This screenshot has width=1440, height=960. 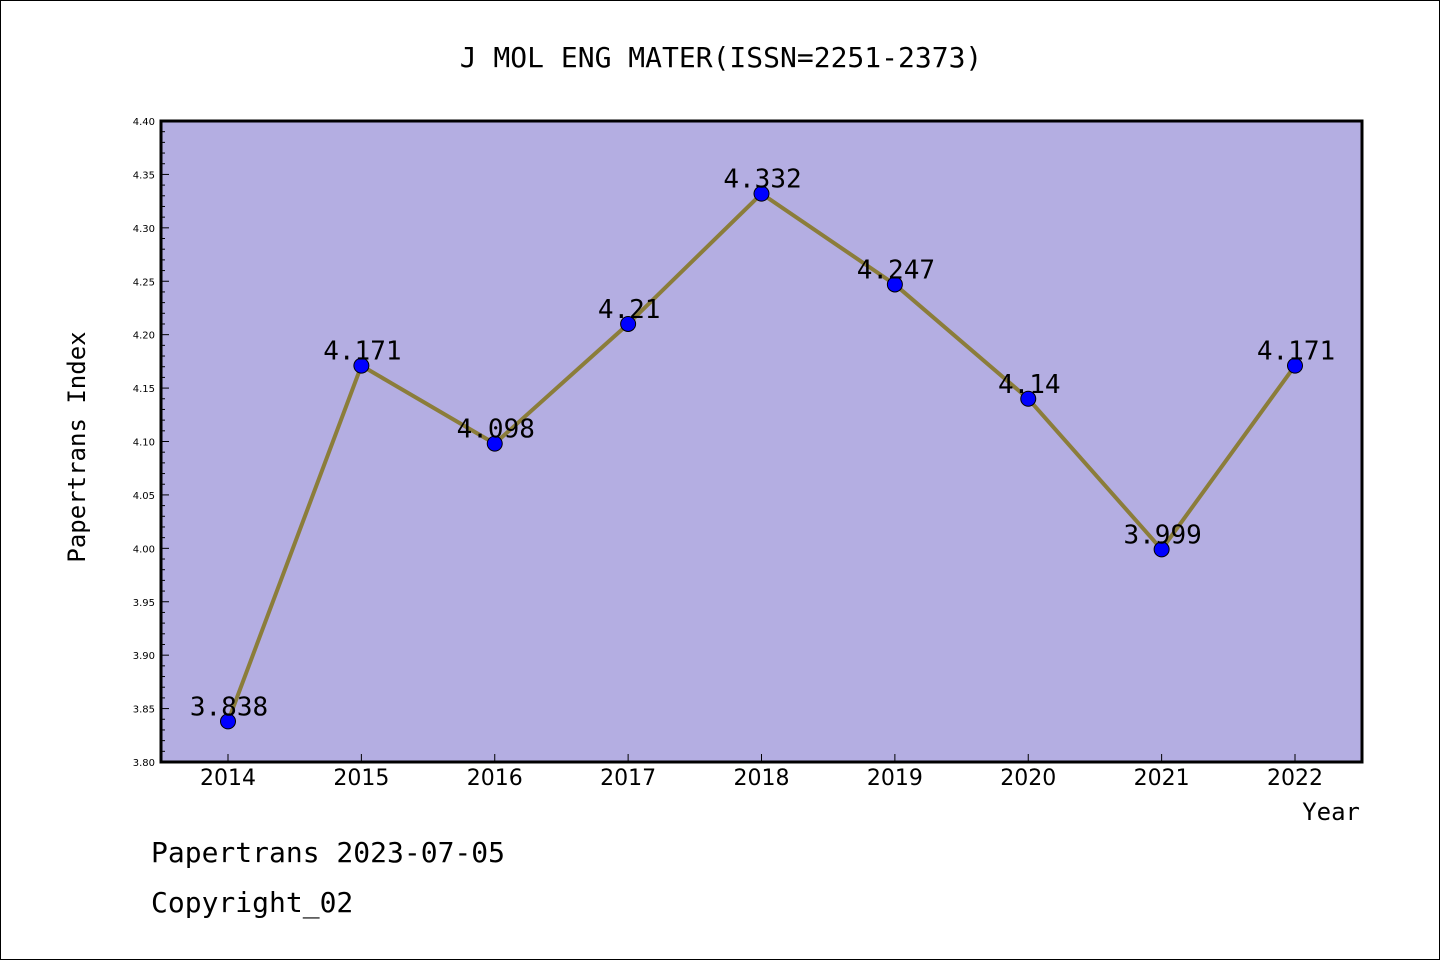 What do you see at coordinates (144, 603) in the screenshot?
I see `y-tick-label: 3.95` at bounding box center [144, 603].